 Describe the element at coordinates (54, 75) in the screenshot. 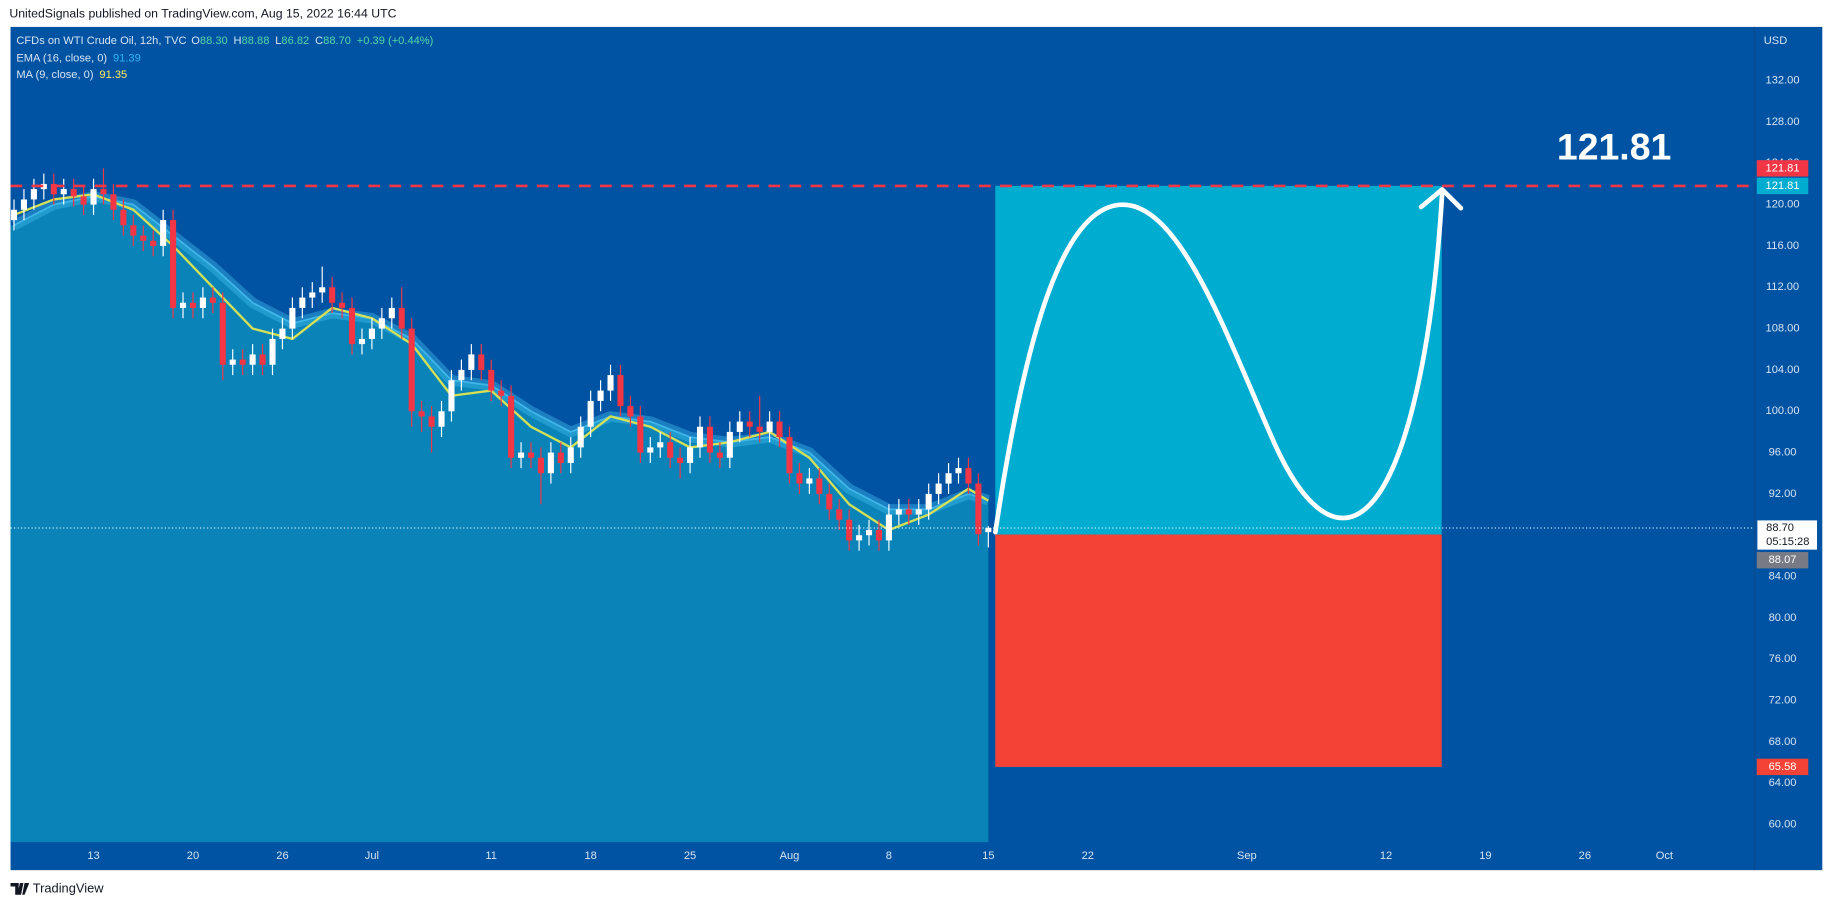

I see `legend-indicator-name: MA (9, close, 0)` at that location.